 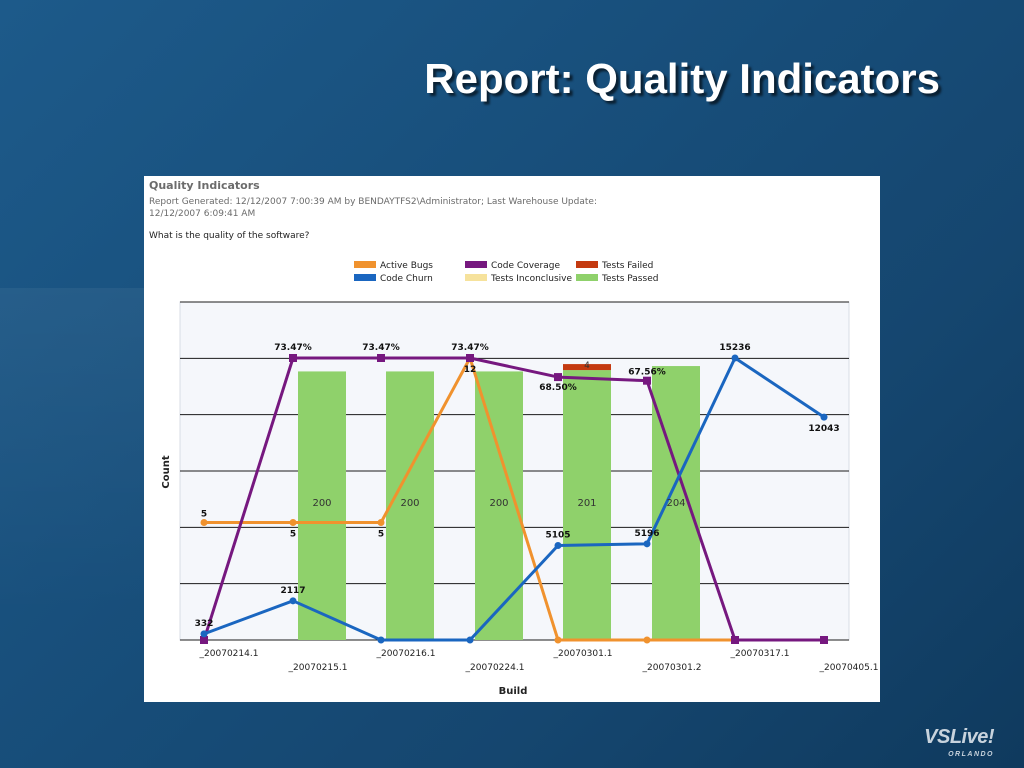 I want to click on bar-series, so click(x=499, y=502).